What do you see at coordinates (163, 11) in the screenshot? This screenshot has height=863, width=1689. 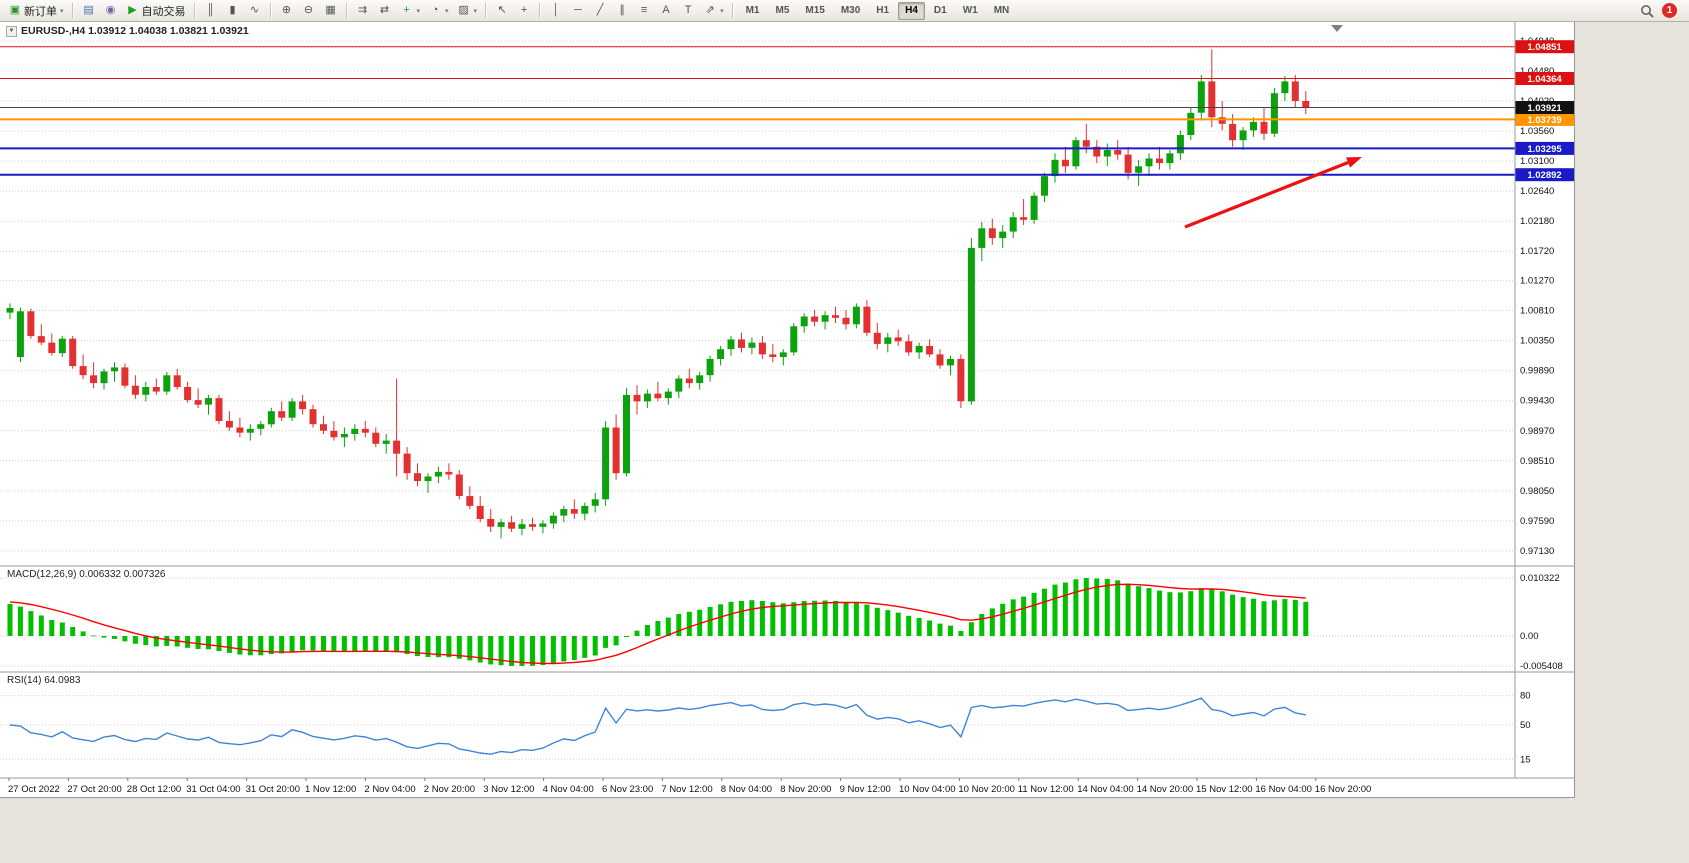 I see `auto-trading-button-label: 自动交易` at bounding box center [163, 11].